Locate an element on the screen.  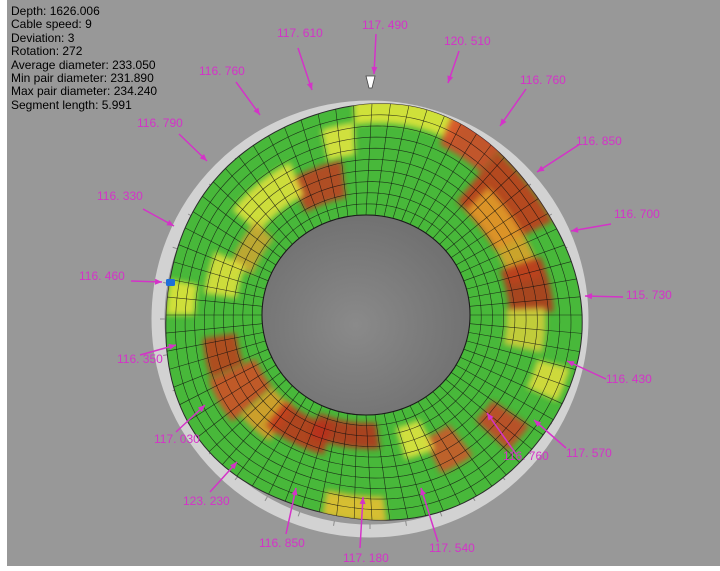
info-label: Max pair diameter is located at coordinates (59, 91).